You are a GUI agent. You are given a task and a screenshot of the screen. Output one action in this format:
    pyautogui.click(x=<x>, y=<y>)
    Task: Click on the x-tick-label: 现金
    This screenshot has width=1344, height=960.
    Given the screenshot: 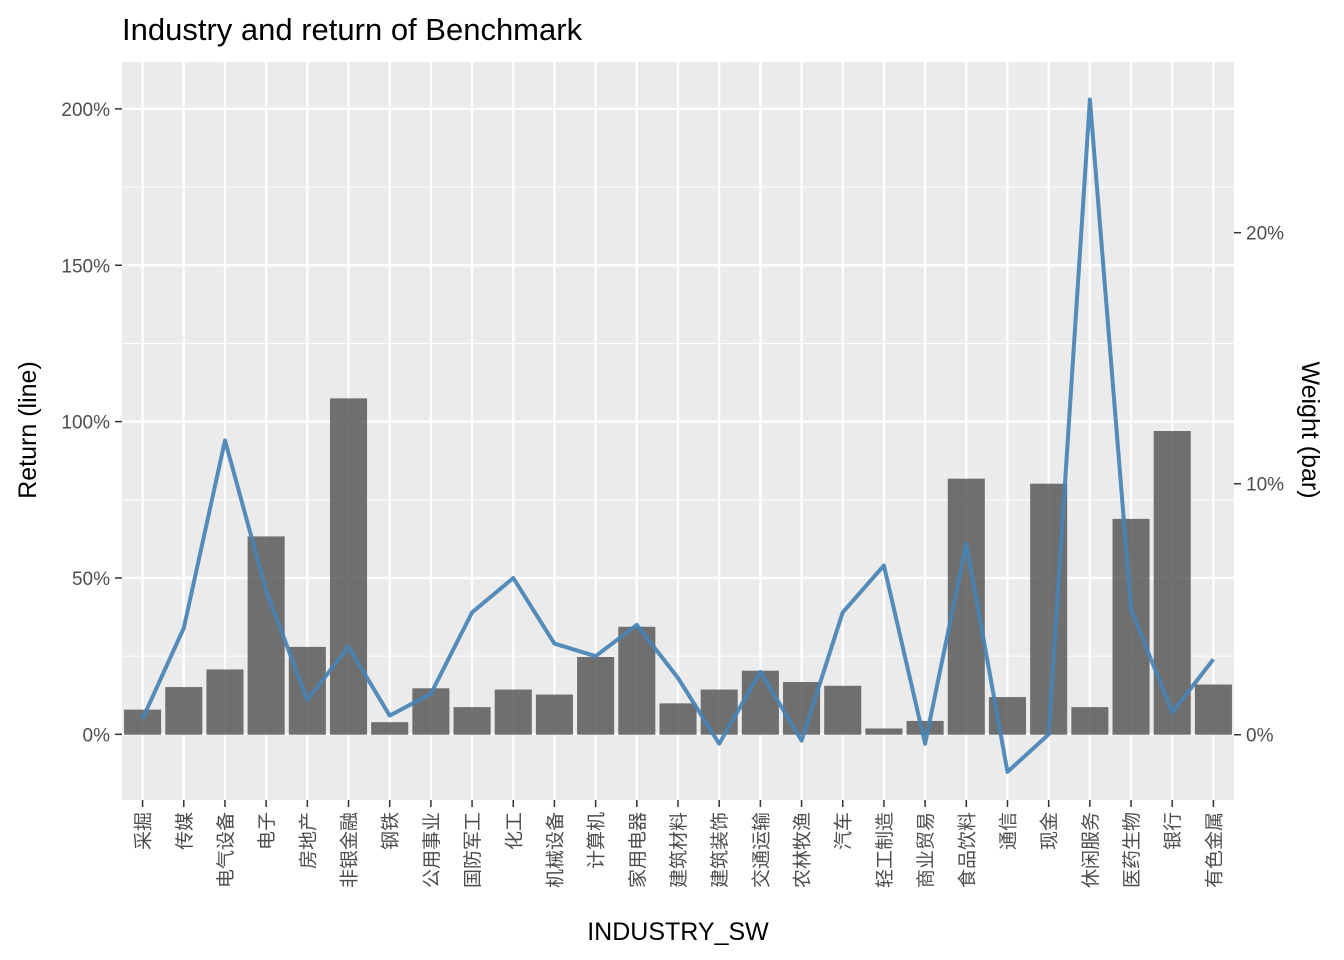 What is the action you would take?
    pyautogui.click(x=1050, y=831)
    